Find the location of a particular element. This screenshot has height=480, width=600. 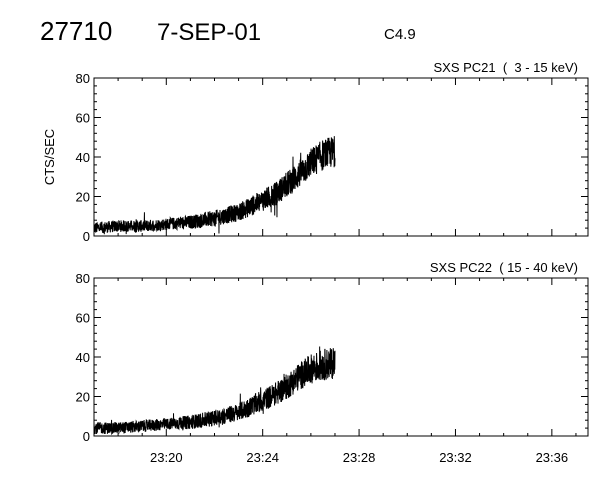

panel-title-pc22: SXS PC22 ( 15 - 40 keV) is located at coordinates (504, 267).